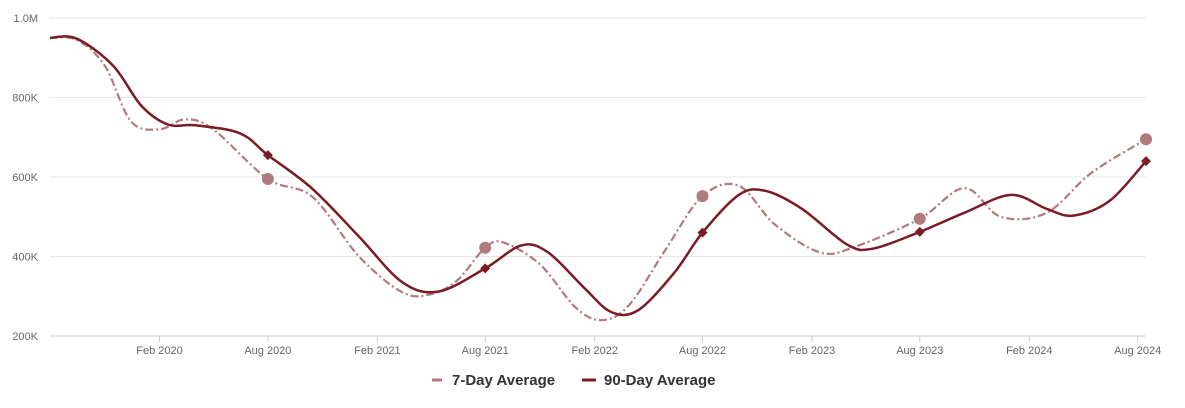 This screenshot has width=1185, height=408. Describe the element at coordinates (573, 380) in the screenshot. I see `legend: 7-Day Average 90-Day Average` at that location.